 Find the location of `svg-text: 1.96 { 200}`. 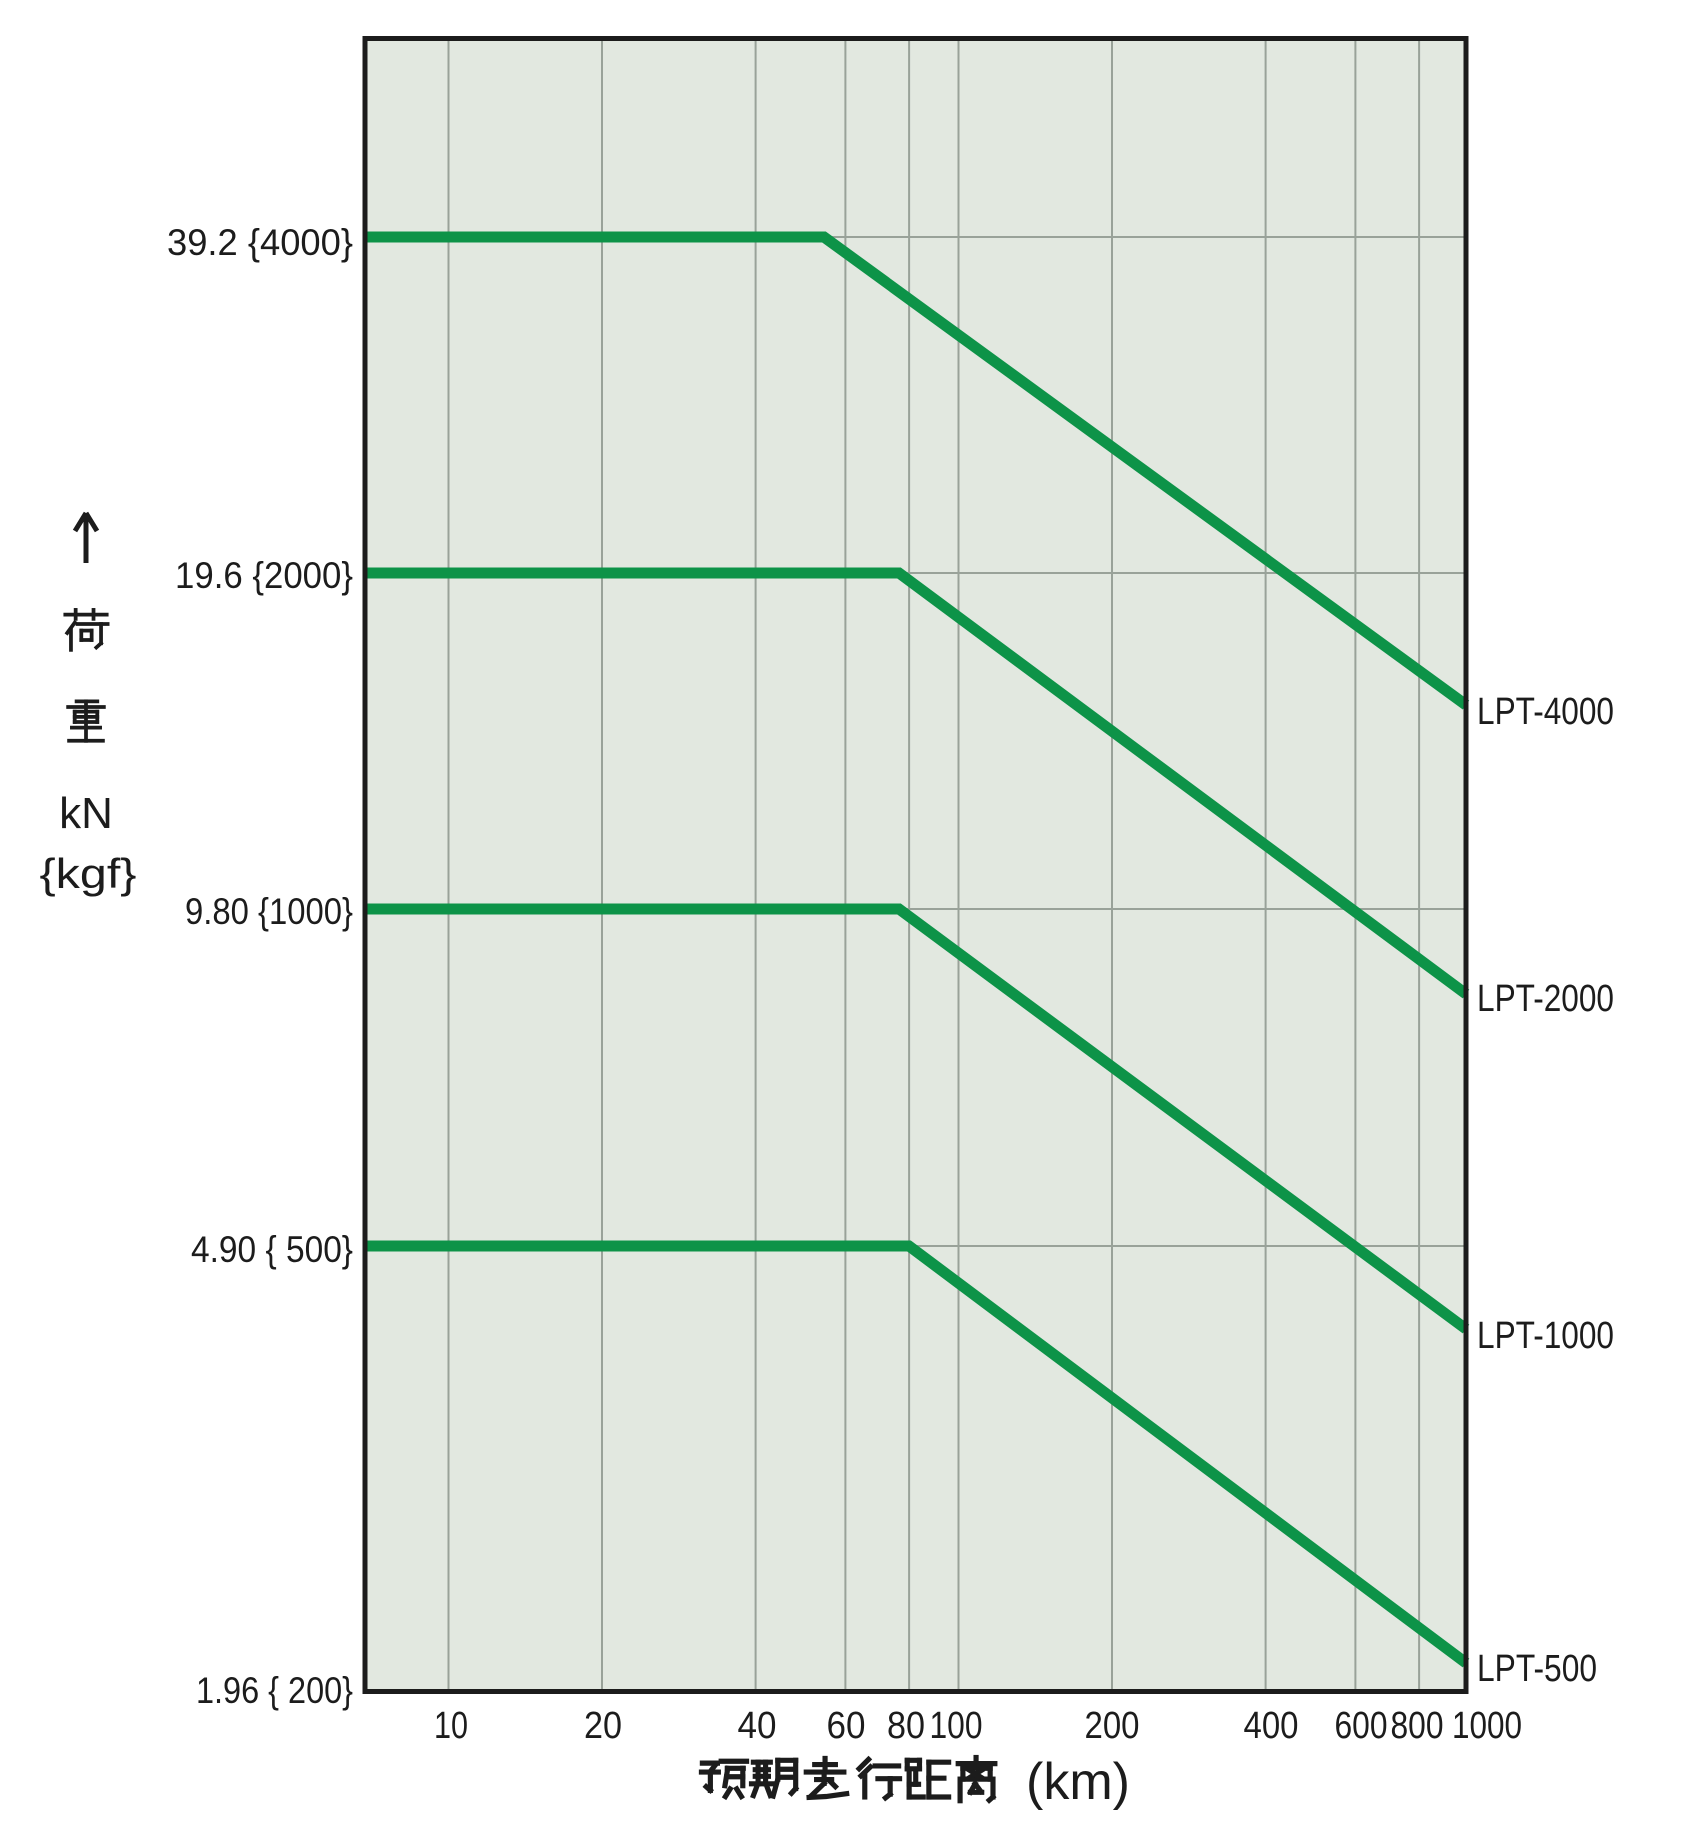

svg-text: 1.96 { 200} is located at coordinates (274, 1690).